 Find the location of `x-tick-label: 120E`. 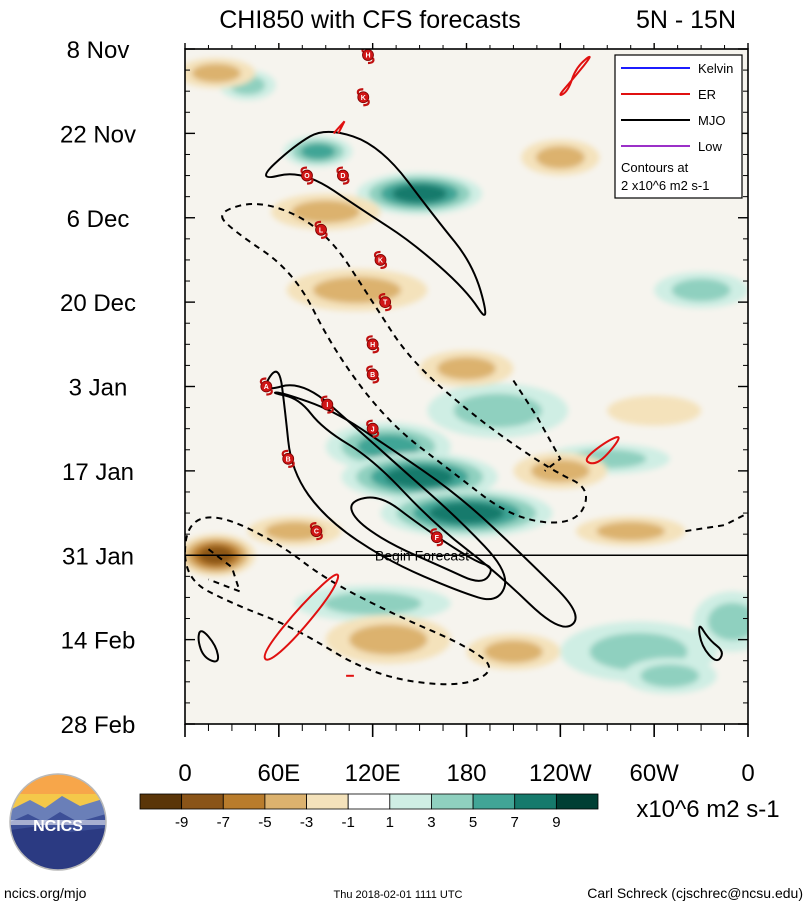

x-tick-label: 120E is located at coordinates (373, 773).